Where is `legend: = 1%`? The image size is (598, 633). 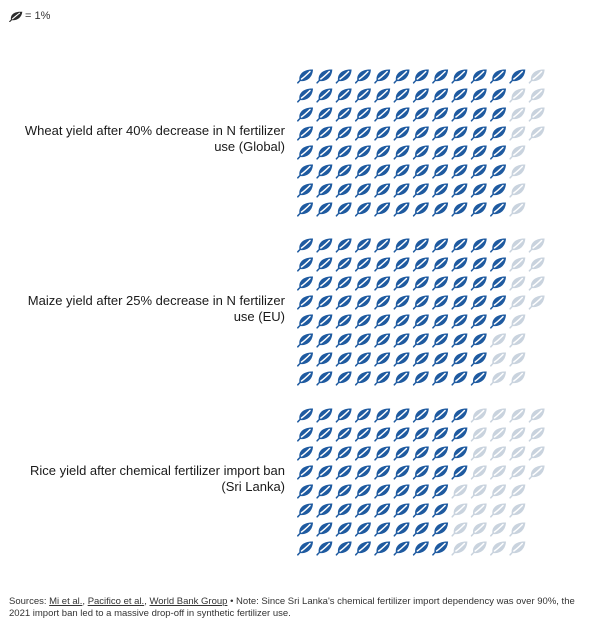
legend: = 1% is located at coordinates (29, 16).